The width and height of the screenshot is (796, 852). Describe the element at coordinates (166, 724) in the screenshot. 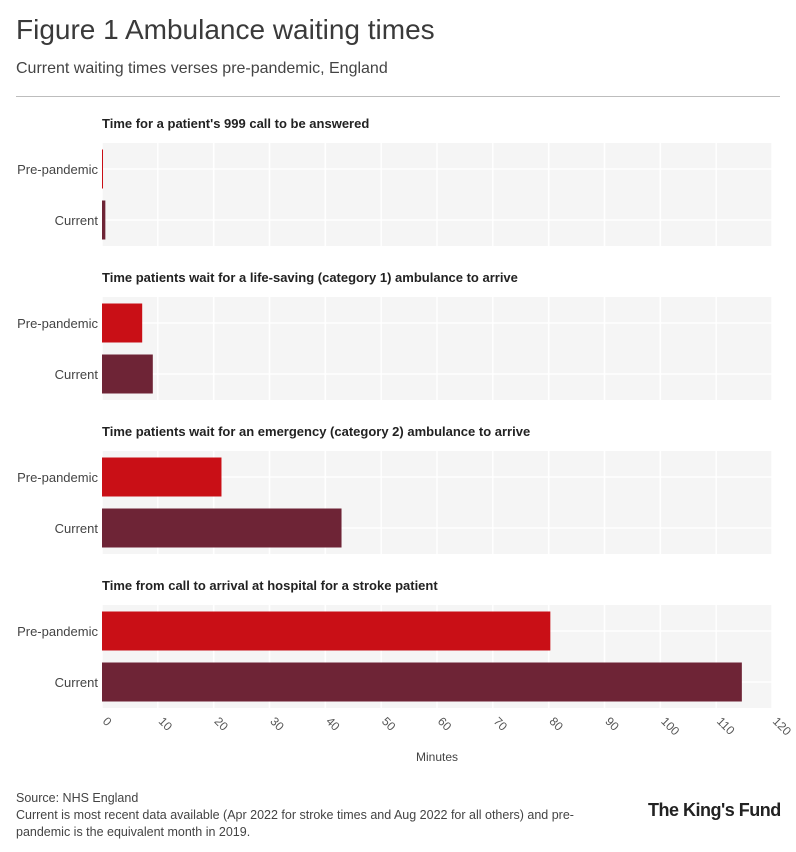

I see `x-tick-label: 10` at that location.